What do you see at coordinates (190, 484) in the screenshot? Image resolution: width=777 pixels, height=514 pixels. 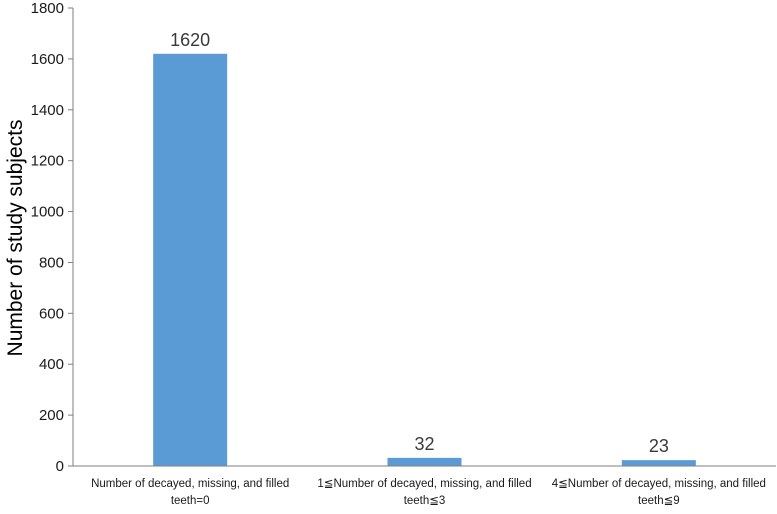 I see `x-tick-label: Number of decayed, missing, and filled` at bounding box center [190, 484].